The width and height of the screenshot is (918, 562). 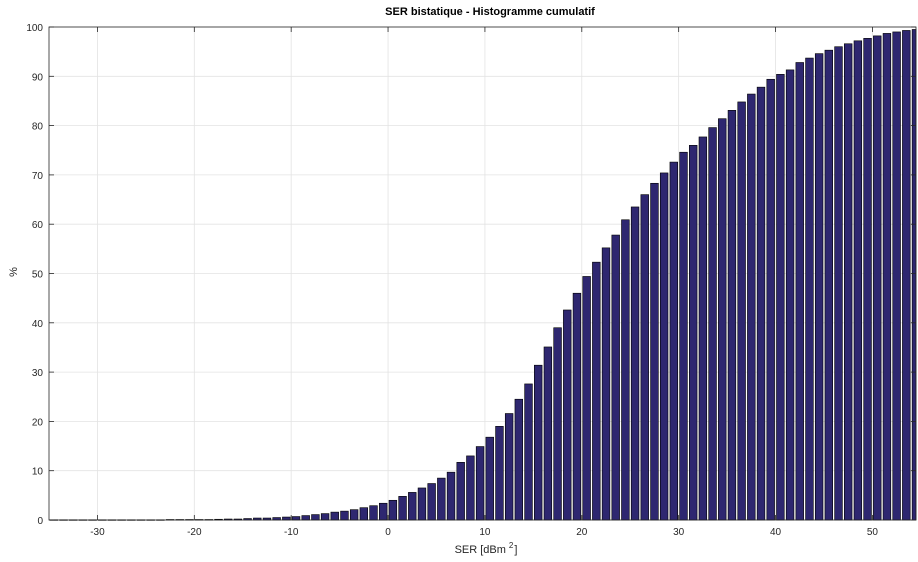 What do you see at coordinates (38, 275) in the screenshot?
I see `y-tick-label: 50` at bounding box center [38, 275].